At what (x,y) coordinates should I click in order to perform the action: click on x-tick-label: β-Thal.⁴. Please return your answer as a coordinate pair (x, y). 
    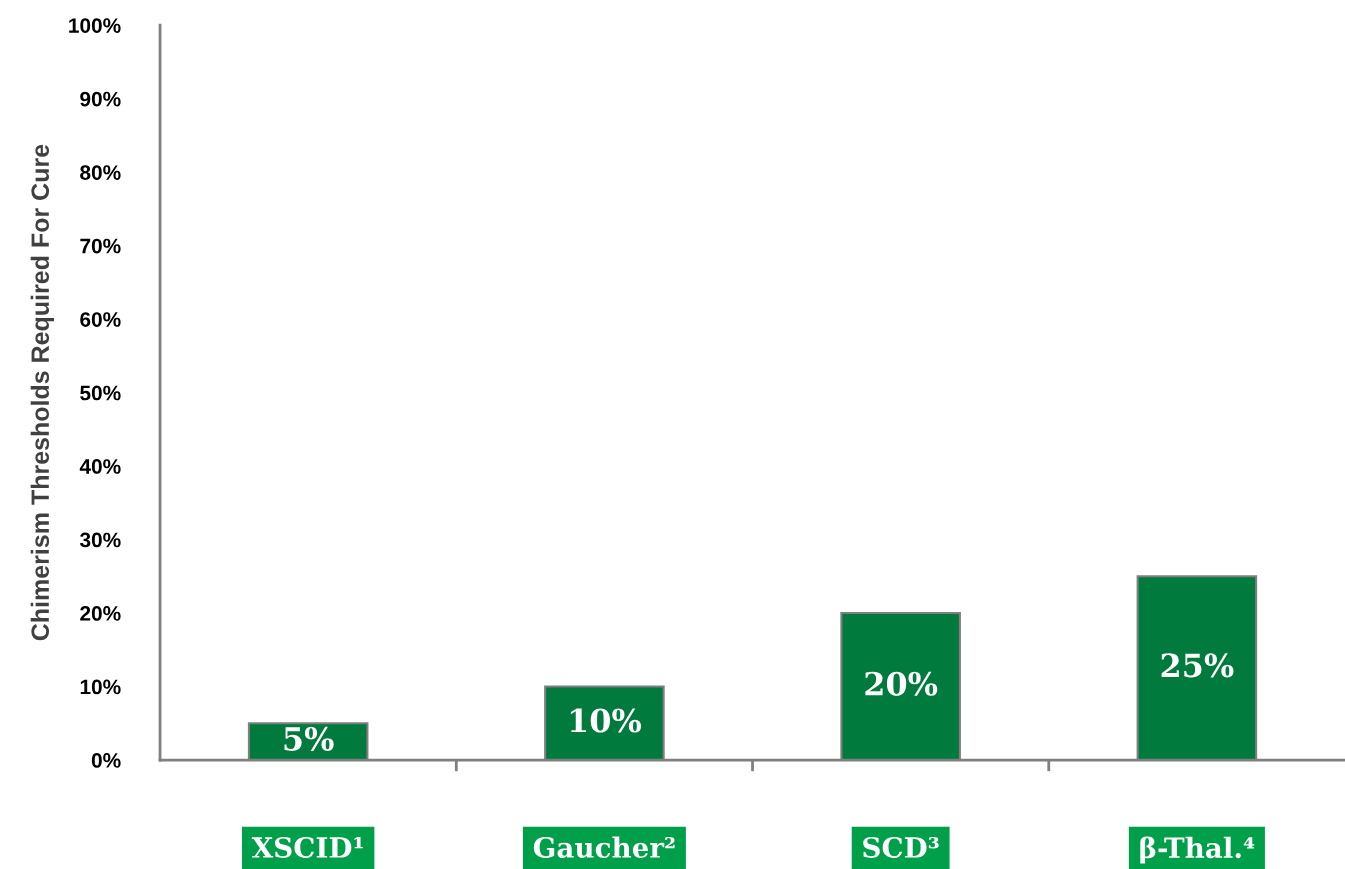
    Looking at the image, I should click on (1197, 850).